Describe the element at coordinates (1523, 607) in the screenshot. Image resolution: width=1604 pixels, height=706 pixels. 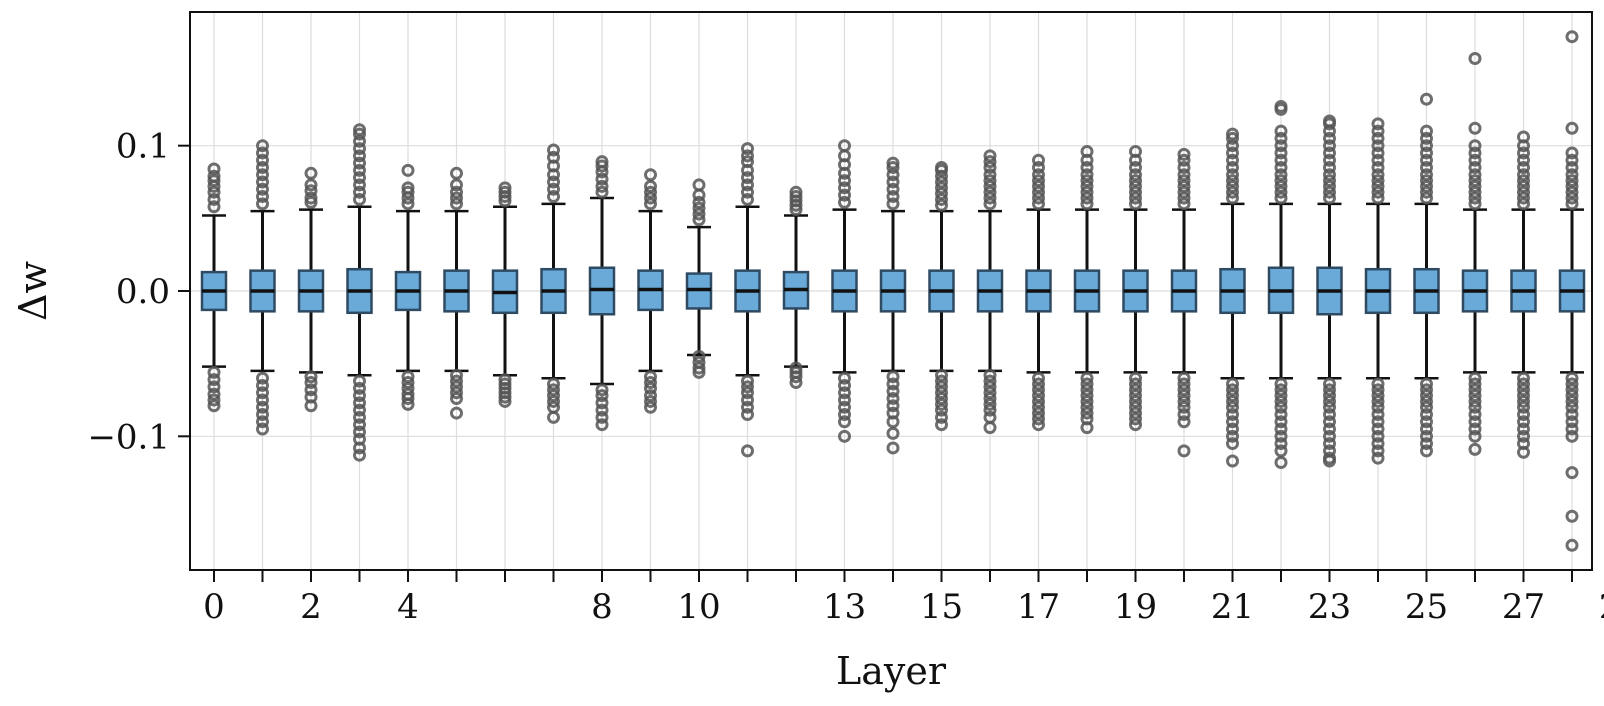
I see `x-tick-label: 27` at that location.